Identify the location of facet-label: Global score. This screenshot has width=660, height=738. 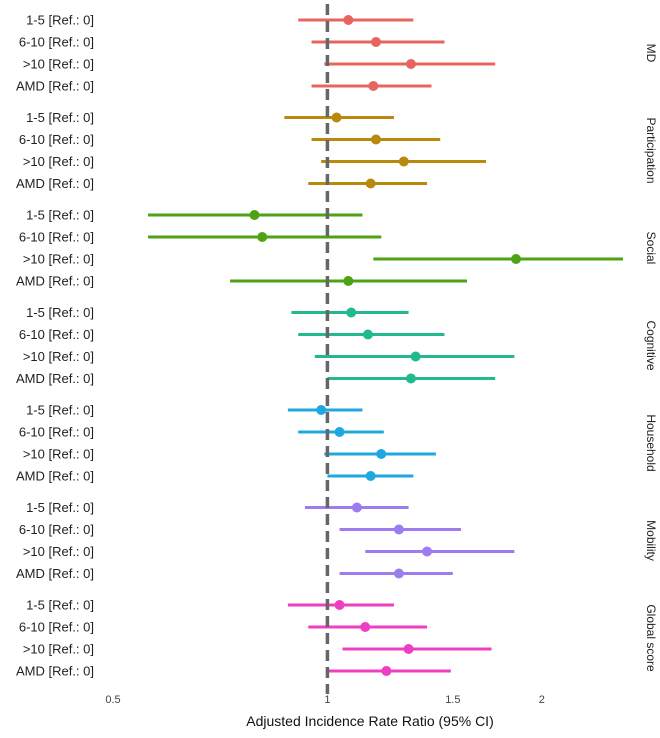
(651, 638).